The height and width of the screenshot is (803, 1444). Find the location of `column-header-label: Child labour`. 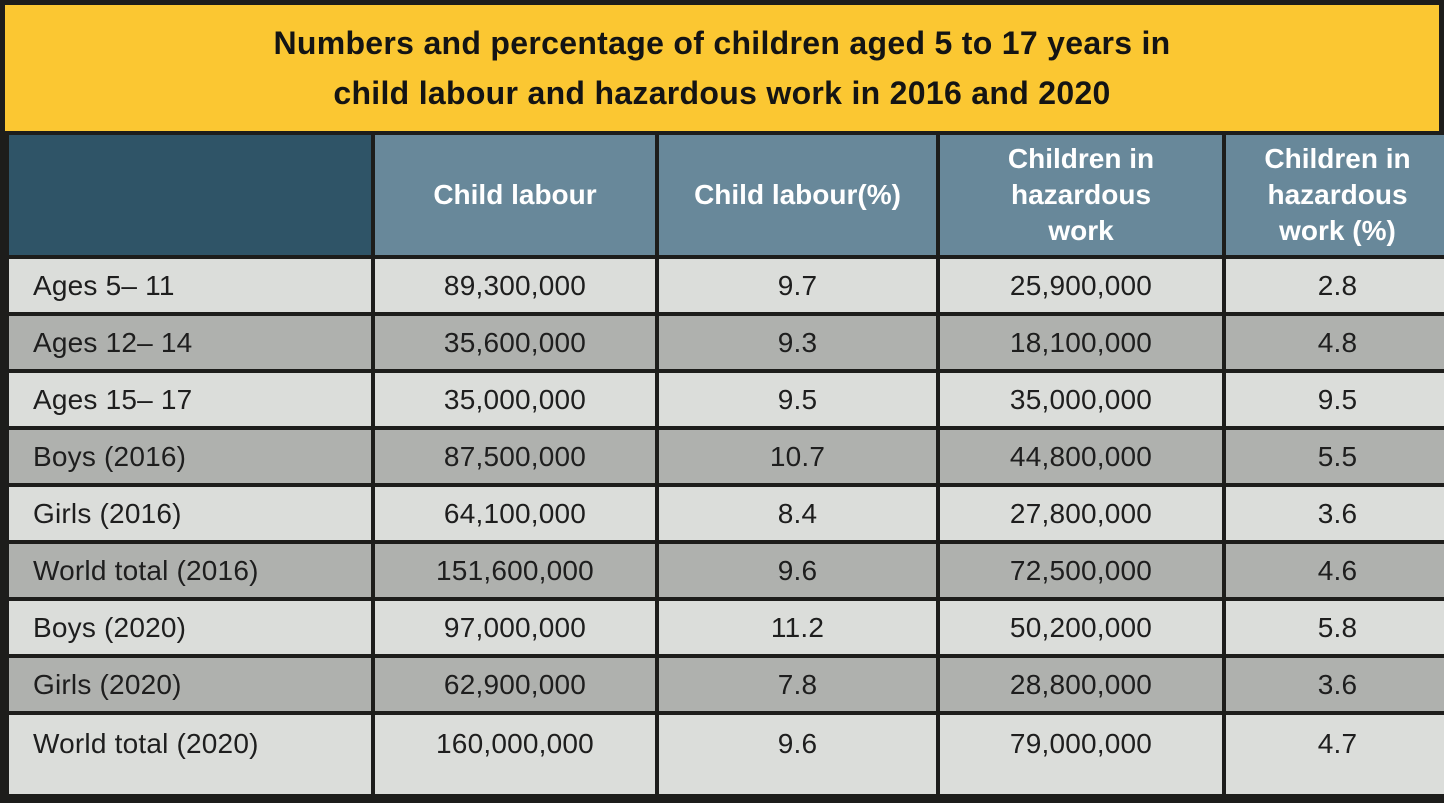

column-header-label: Child labour is located at coordinates (515, 195).